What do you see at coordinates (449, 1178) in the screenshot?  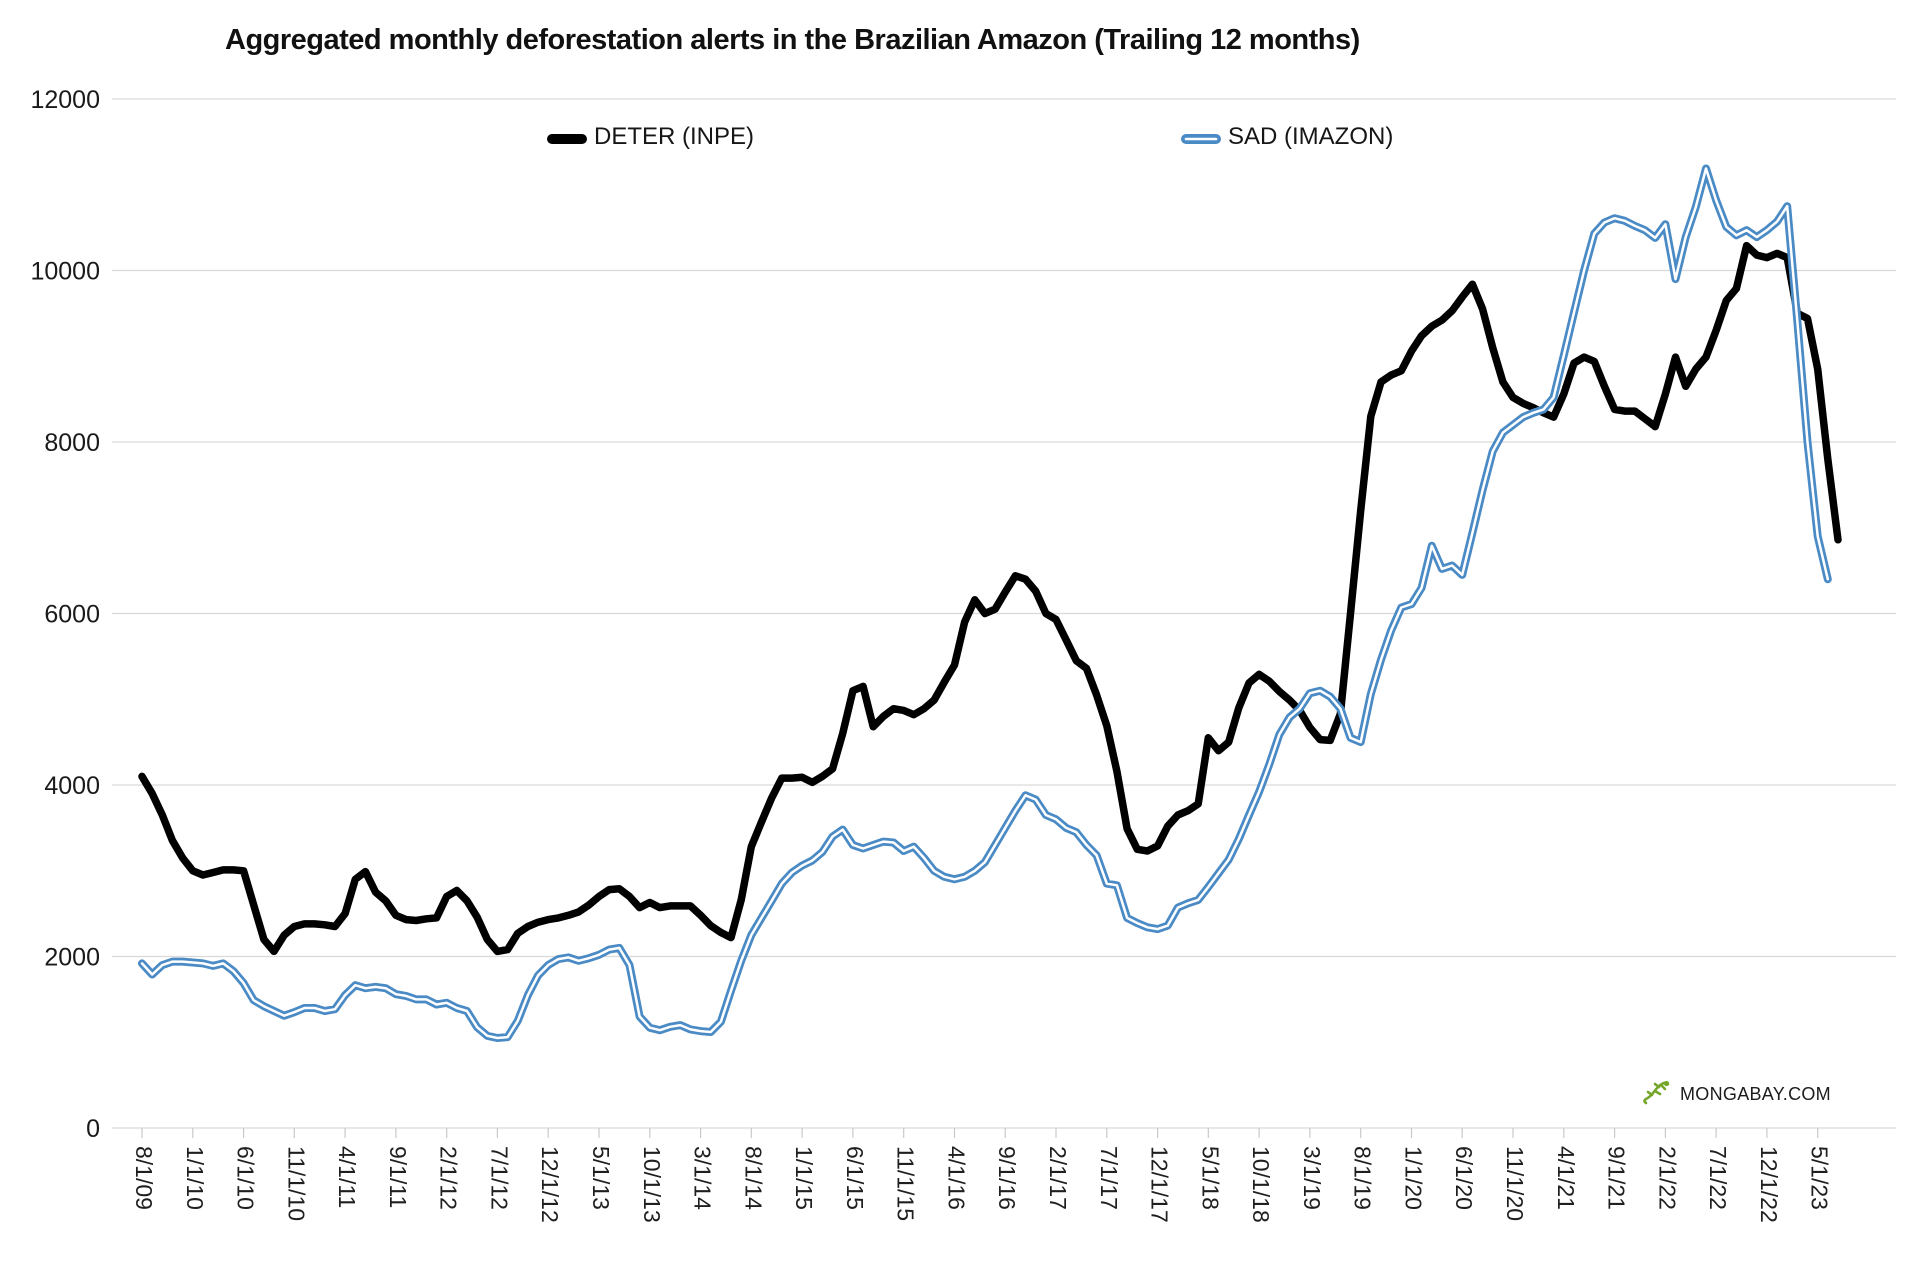 I see `x-axis-tick-label: 2/1/12` at bounding box center [449, 1178].